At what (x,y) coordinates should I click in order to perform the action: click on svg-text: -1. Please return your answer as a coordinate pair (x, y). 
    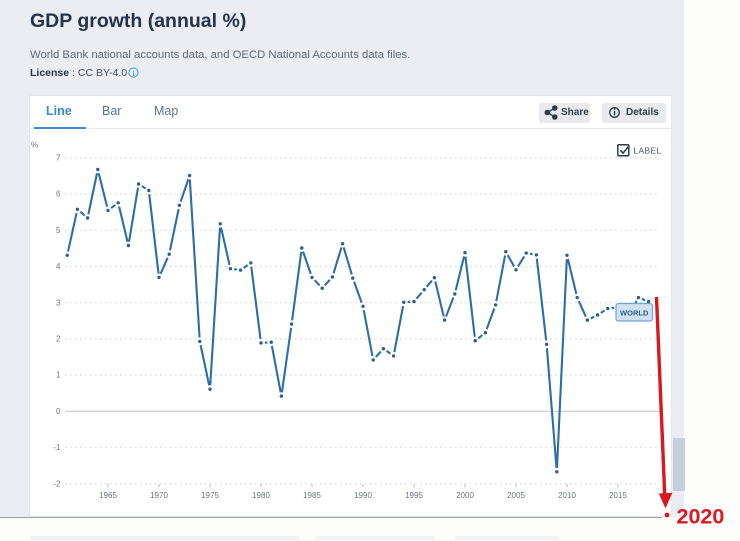
    Looking at the image, I should click on (57, 447).